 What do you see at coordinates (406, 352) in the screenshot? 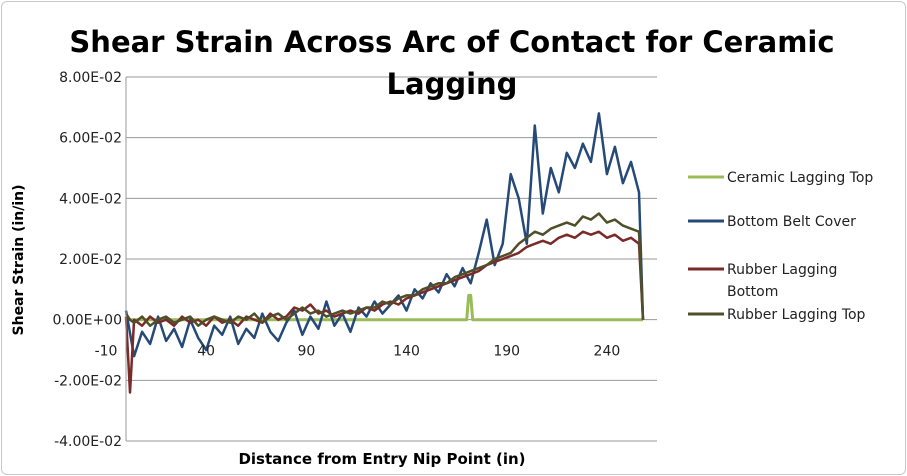
I see `x-tick-label: 140` at bounding box center [406, 352].